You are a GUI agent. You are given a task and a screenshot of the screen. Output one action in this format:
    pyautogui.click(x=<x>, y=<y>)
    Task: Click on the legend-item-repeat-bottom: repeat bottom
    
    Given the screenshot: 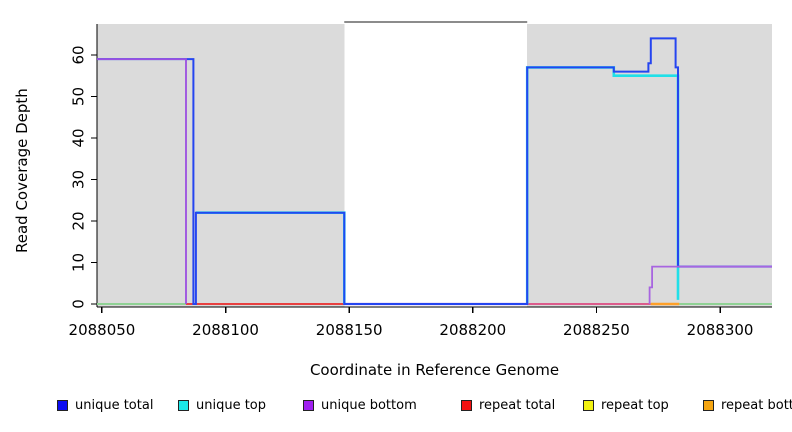 What is the action you would take?
    pyautogui.click(x=747, y=405)
    